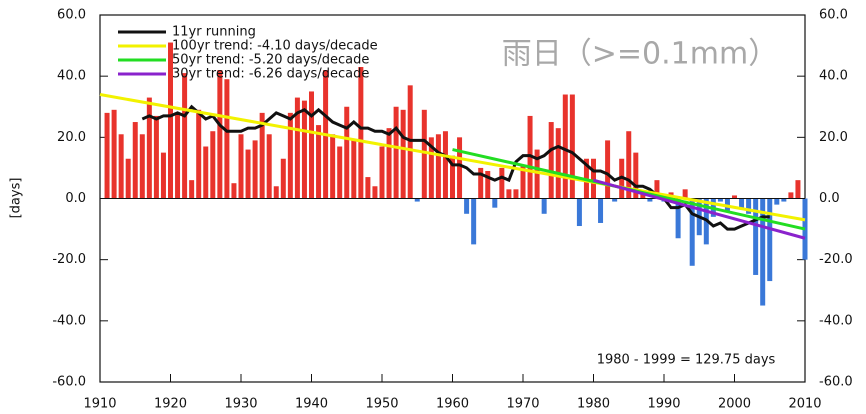  I want to click on y-tick-label: 40.0, so click(71, 76).